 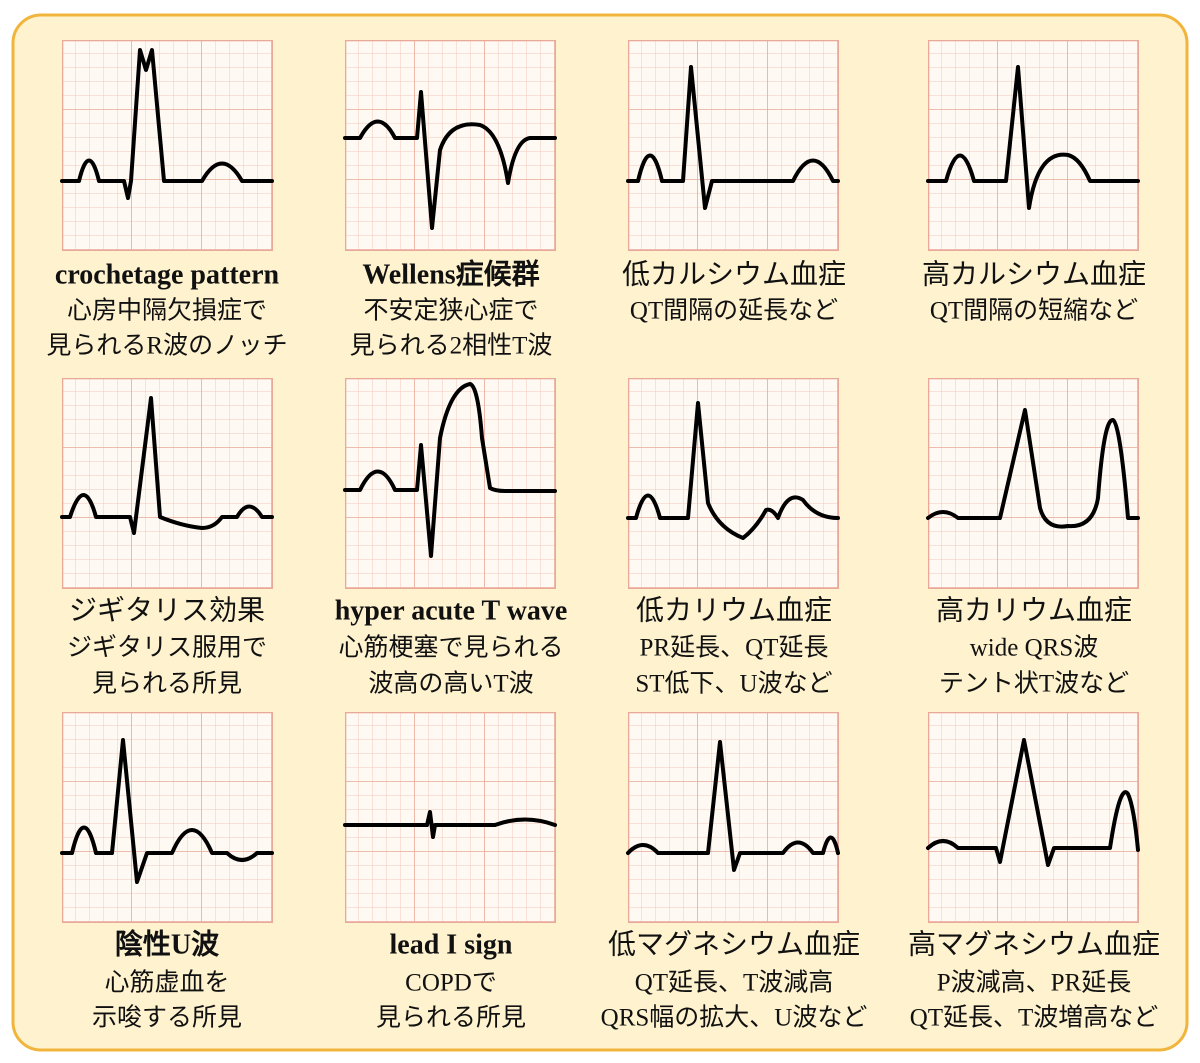 What do you see at coordinates (733, 684) in the screenshot?
I see `panel-description: ST低下、U波など` at bounding box center [733, 684].